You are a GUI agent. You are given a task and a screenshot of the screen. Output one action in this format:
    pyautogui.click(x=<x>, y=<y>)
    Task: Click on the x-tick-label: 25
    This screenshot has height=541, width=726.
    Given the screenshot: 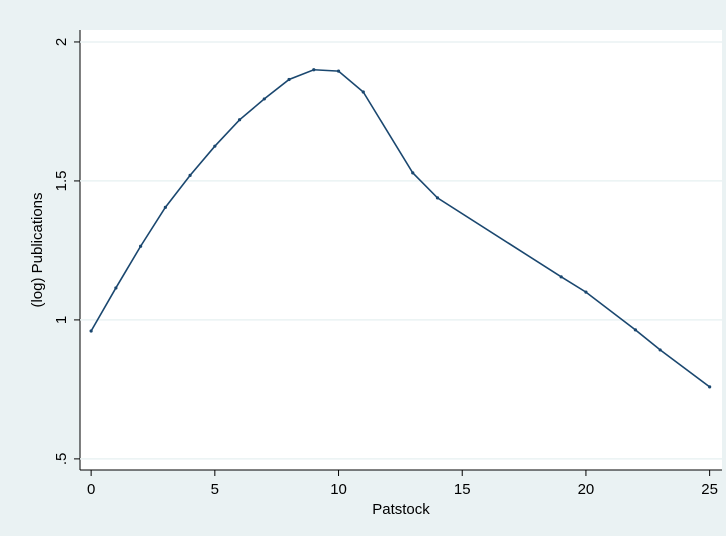 What is the action you would take?
    pyautogui.click(x=709, y=489)
    